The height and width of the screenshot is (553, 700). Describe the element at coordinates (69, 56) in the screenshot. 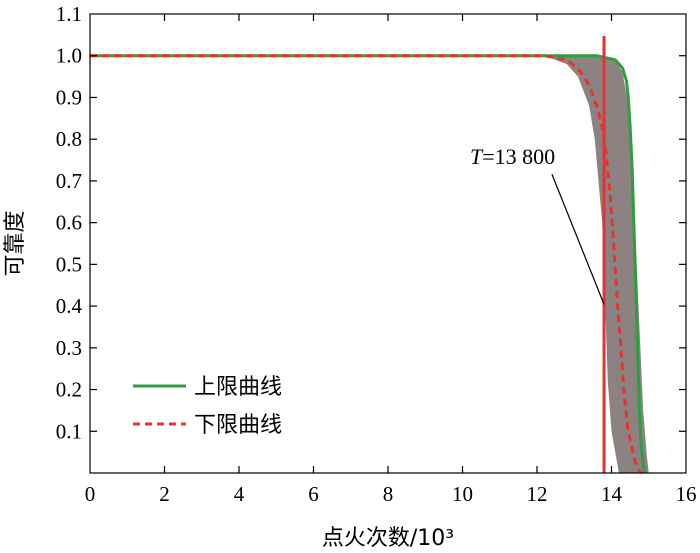

I see `y-tick-label: 1.0` at that location.